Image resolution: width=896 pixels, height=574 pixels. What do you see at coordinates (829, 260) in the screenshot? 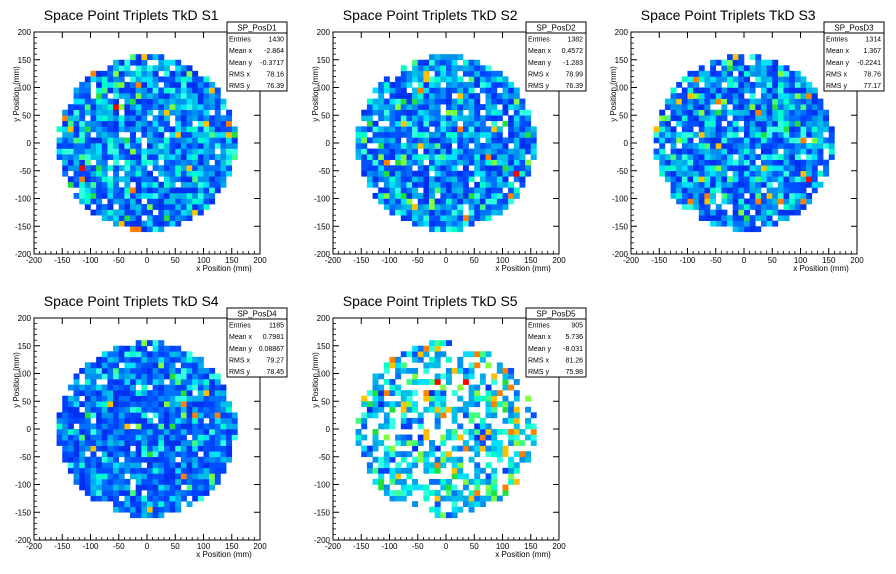
I see `x-tick-label: 150` at bounding box center [829, 260].